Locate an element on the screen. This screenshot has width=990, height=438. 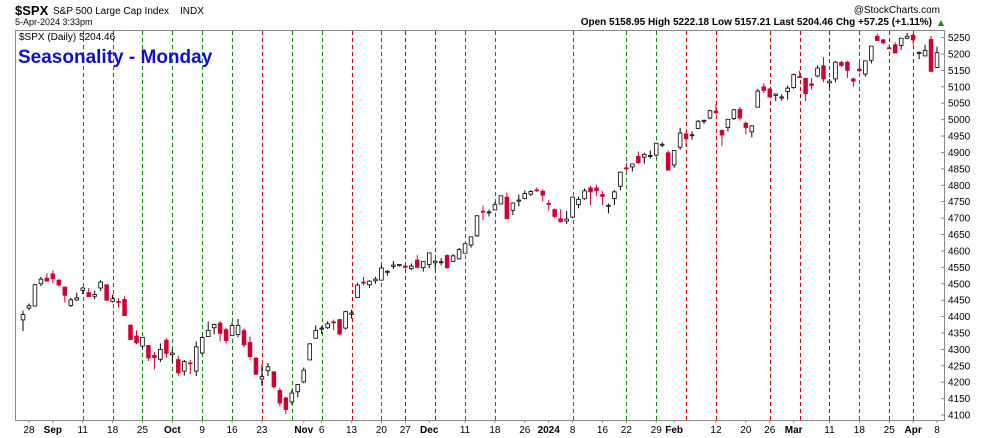
y-tick-label: 4150 is located at coordinates (959, 399).